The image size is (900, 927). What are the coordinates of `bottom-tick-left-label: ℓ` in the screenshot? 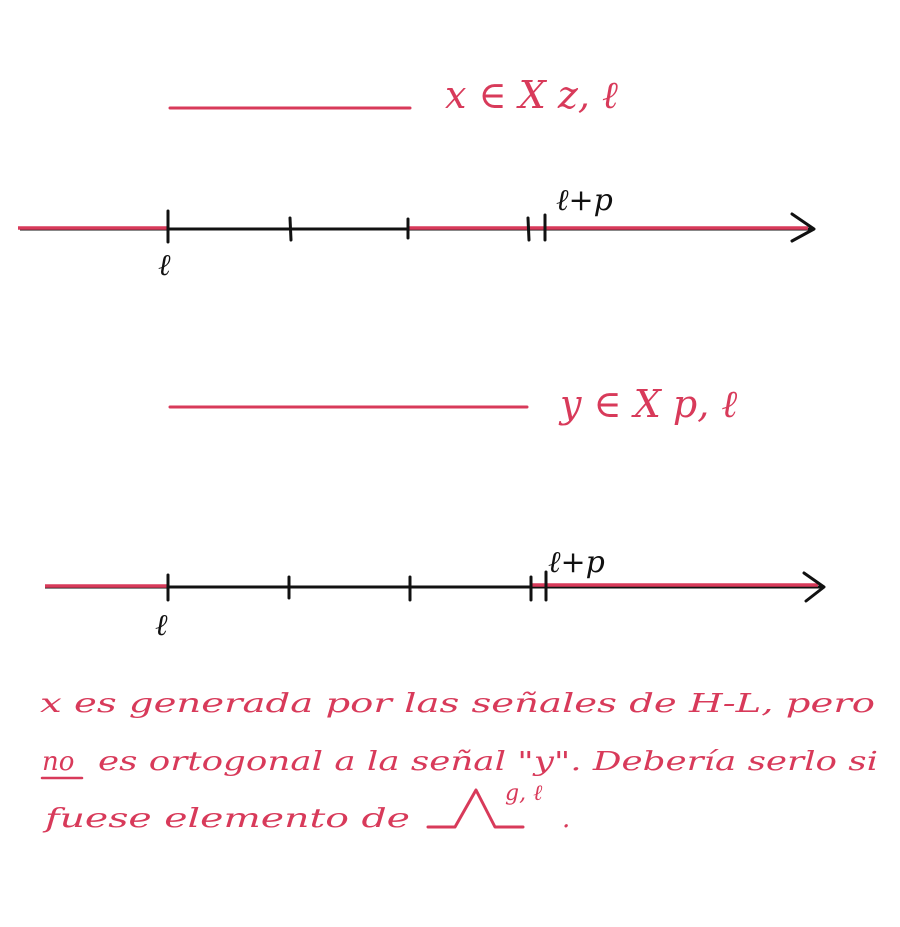 It's located at (161, 625).